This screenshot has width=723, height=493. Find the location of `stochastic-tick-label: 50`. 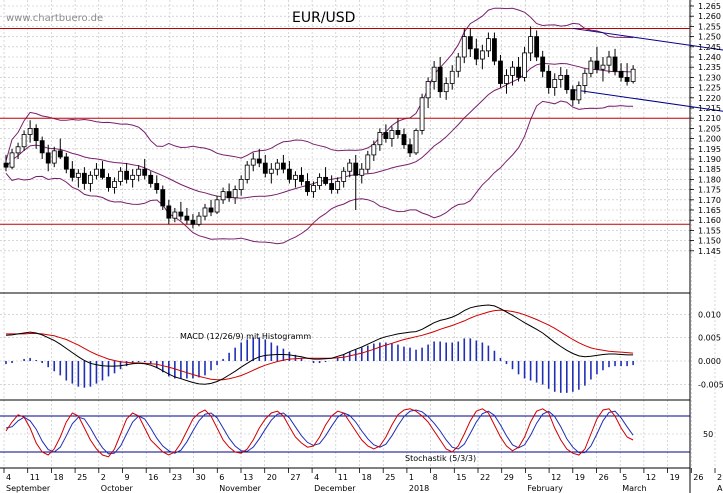

stochastic-tick-label: 50 is located at coordinates (708, 434).